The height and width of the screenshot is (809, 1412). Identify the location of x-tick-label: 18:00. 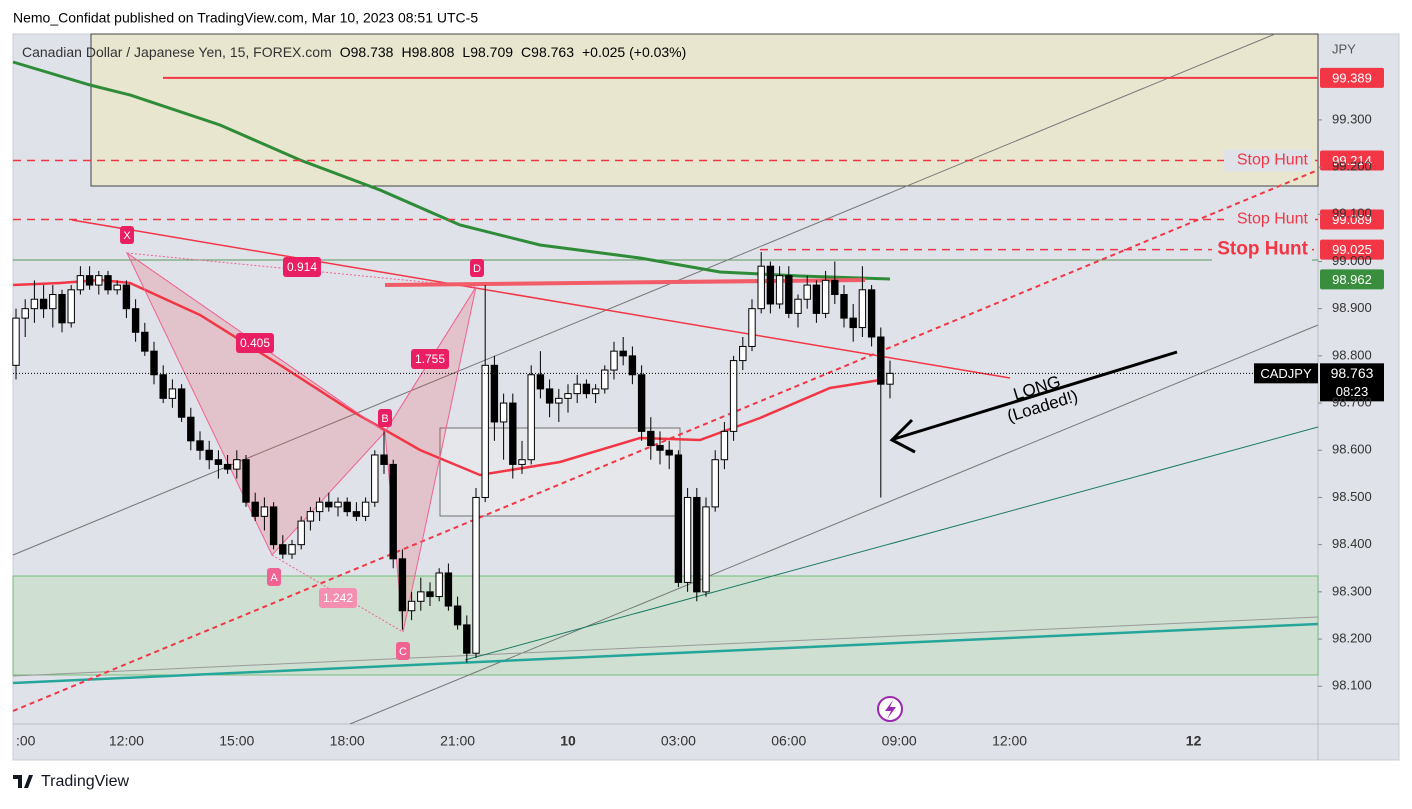
(347, 741).